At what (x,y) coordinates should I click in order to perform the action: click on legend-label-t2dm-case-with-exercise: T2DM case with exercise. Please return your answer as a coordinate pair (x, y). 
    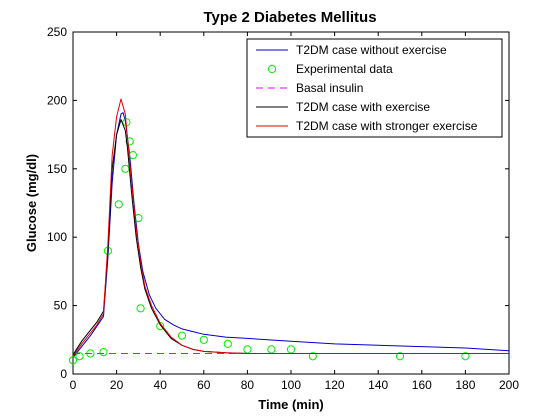
    Looking at the image, I should click on (363, 107).